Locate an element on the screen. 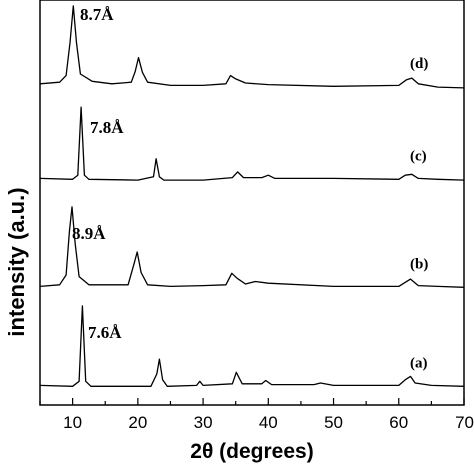 Image resolution: width=474 pixels, height=475 pixels. series-tag: (d) is located at coordinates (419, 64).